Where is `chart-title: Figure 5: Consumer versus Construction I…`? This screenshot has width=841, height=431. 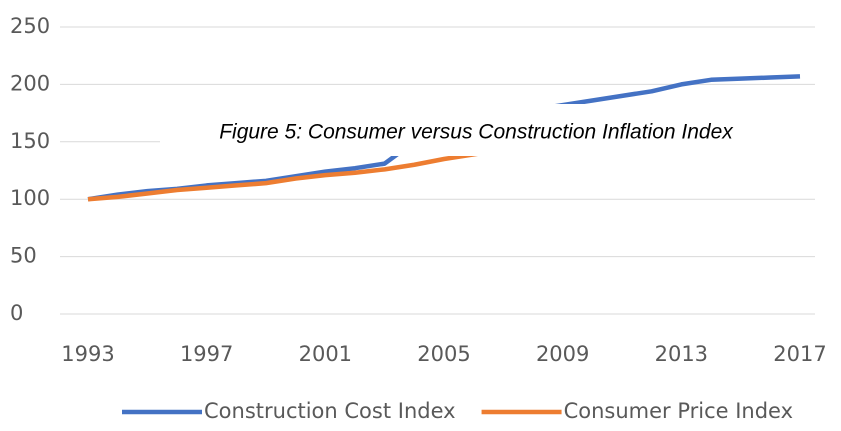 chart-title: Figure 5: Consumer versus Construction I… is located at coordinates (476, 132).